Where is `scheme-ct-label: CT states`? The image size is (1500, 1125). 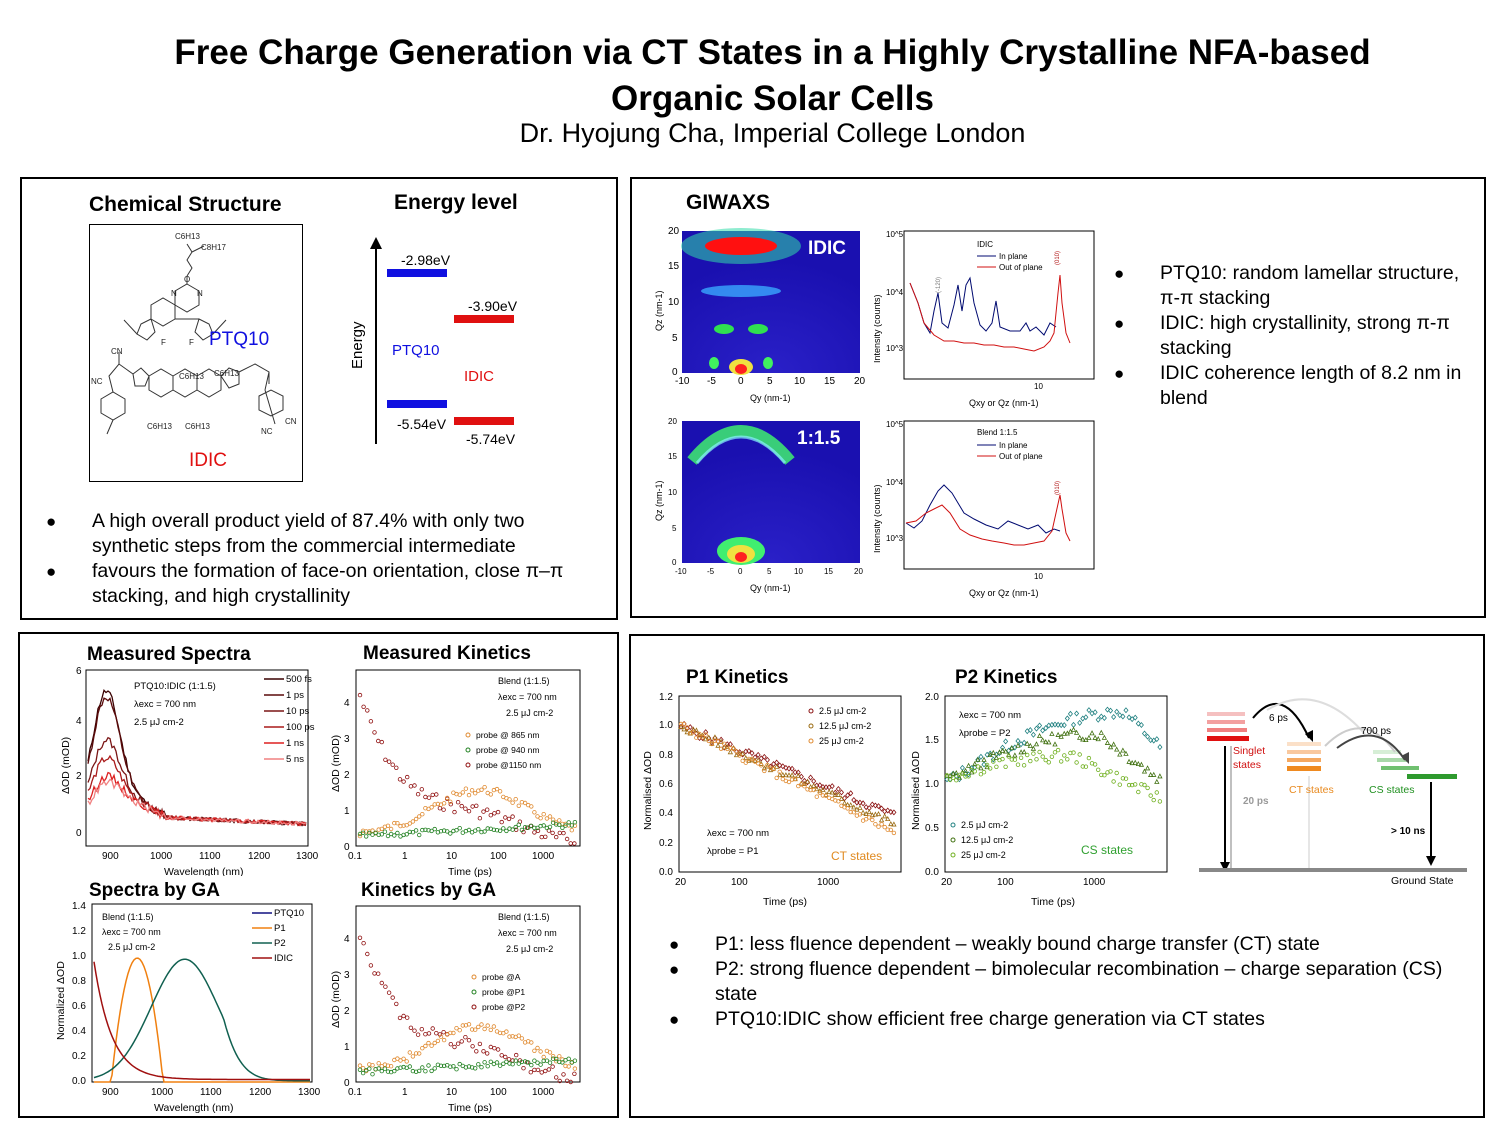 scheme-ct-label: CT states is located at coordinates (1311, 790).